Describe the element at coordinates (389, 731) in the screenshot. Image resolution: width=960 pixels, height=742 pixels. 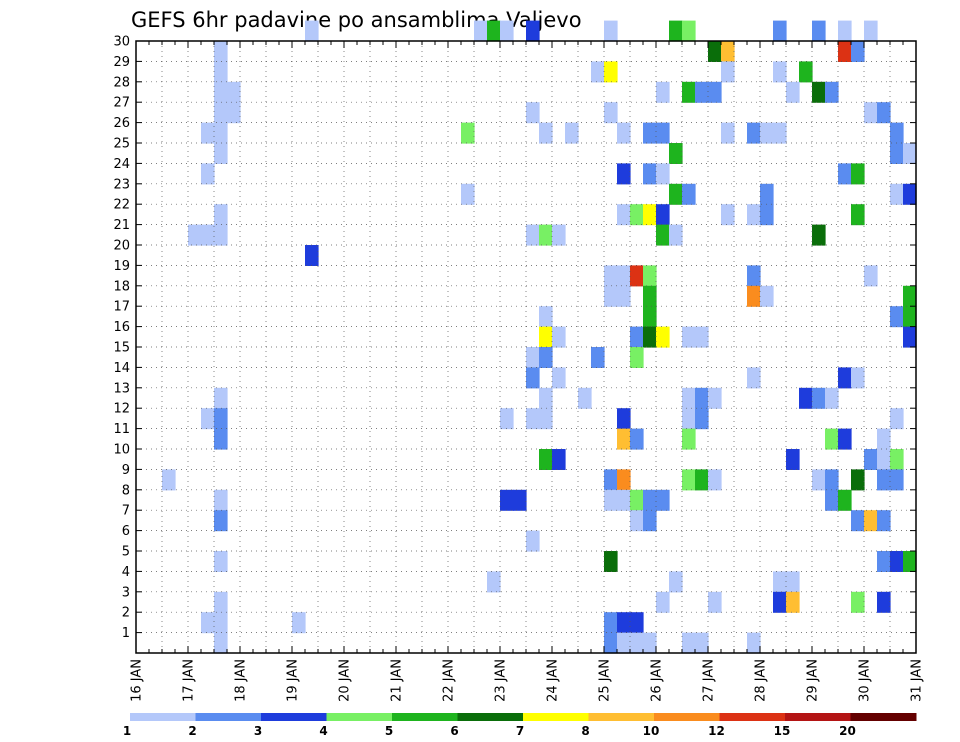
I see `colorbar-label: 5` at that location.